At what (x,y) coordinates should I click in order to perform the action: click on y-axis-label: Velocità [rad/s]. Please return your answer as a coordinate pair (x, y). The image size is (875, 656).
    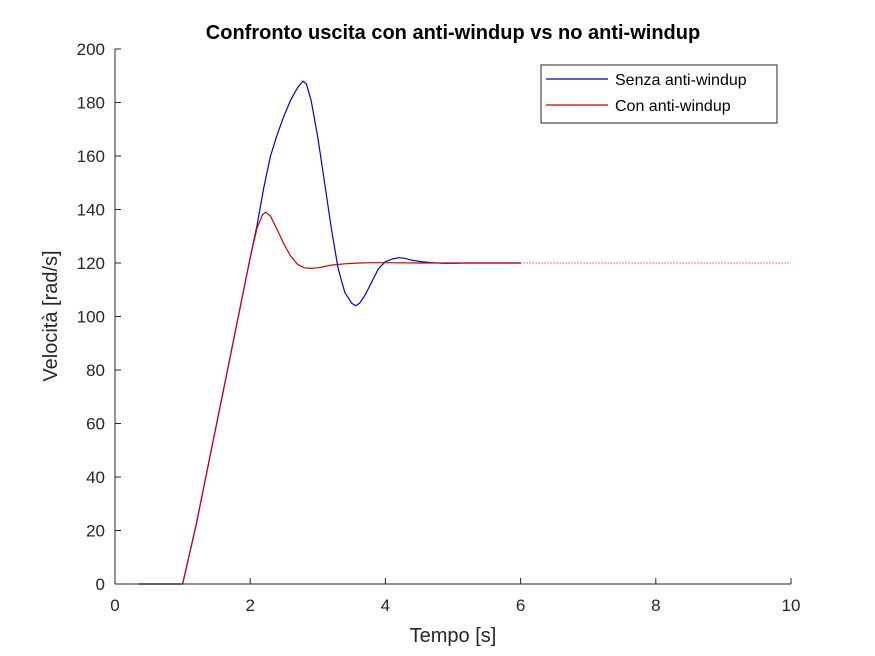
    Looking at the image, I should click on (51, 315).